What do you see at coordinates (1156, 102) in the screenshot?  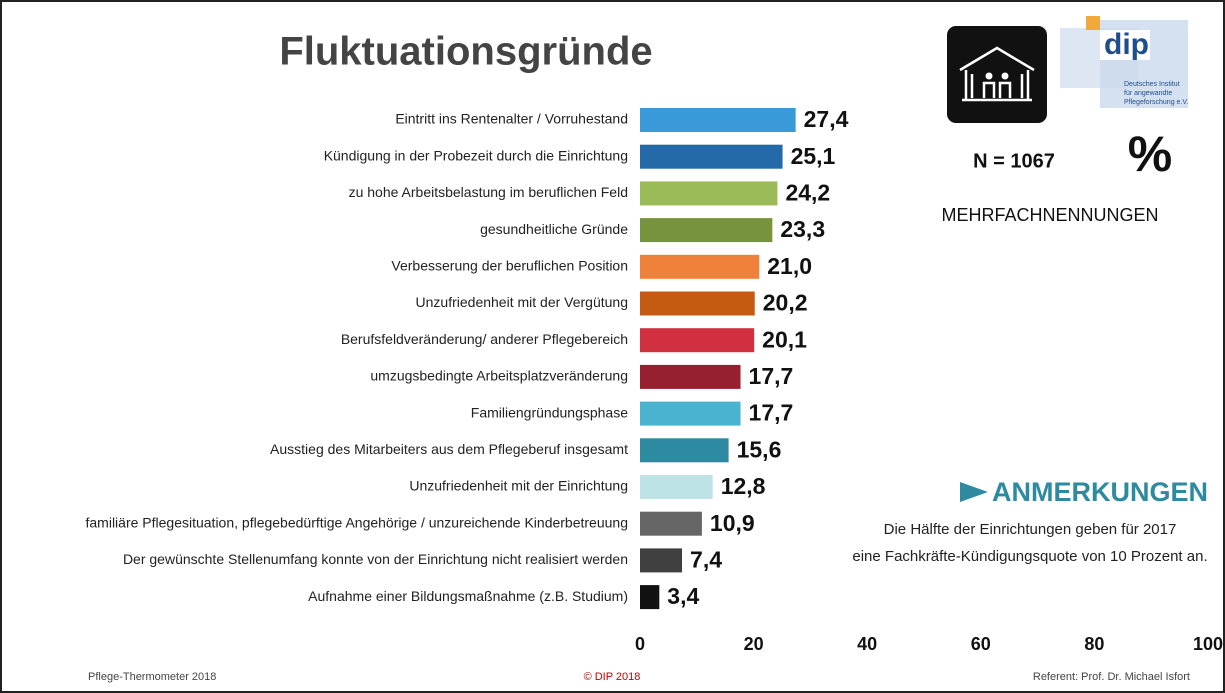 I see `logo-line: Pflegeforschung e.V.` at bounding box center [1156, 102].